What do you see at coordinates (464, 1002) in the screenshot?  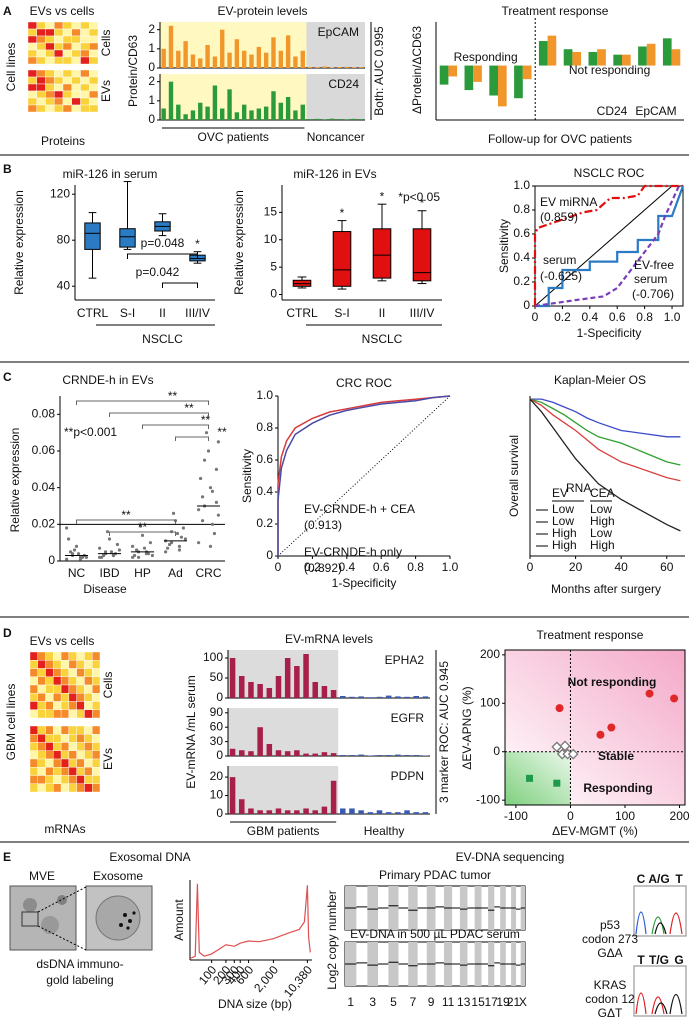 I see `x-tick-label: 13` at bounding box center [464, 1002].